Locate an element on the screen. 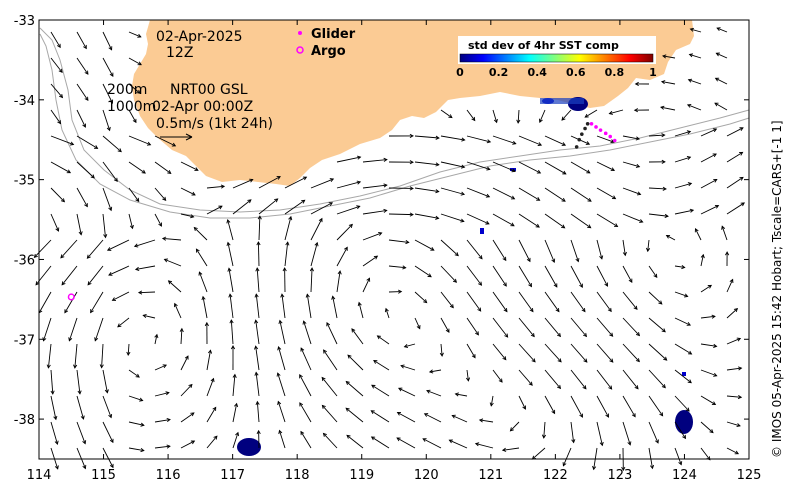  argo-legend-marker is located at coordinates (300, 50).